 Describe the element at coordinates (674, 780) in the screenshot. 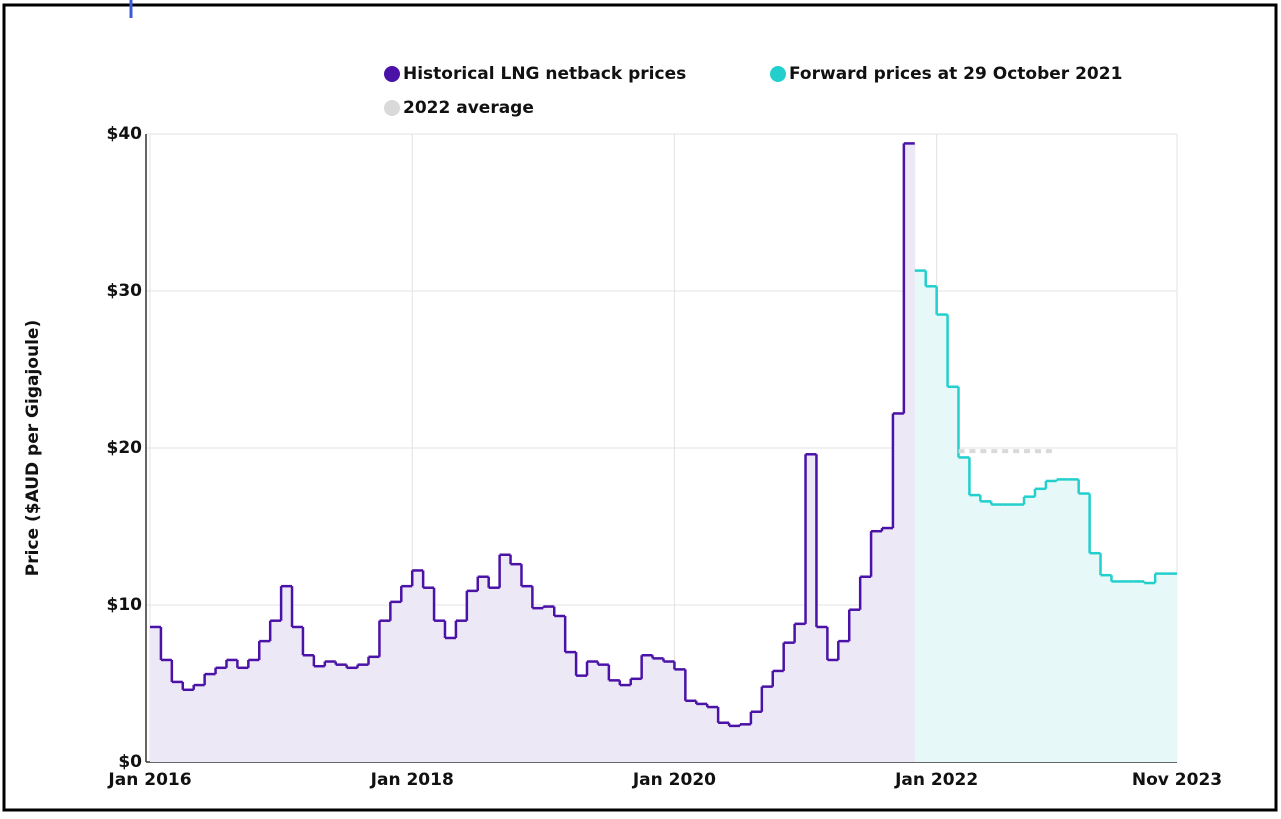

I see `x-tick-label: Jan 2020` at that location.